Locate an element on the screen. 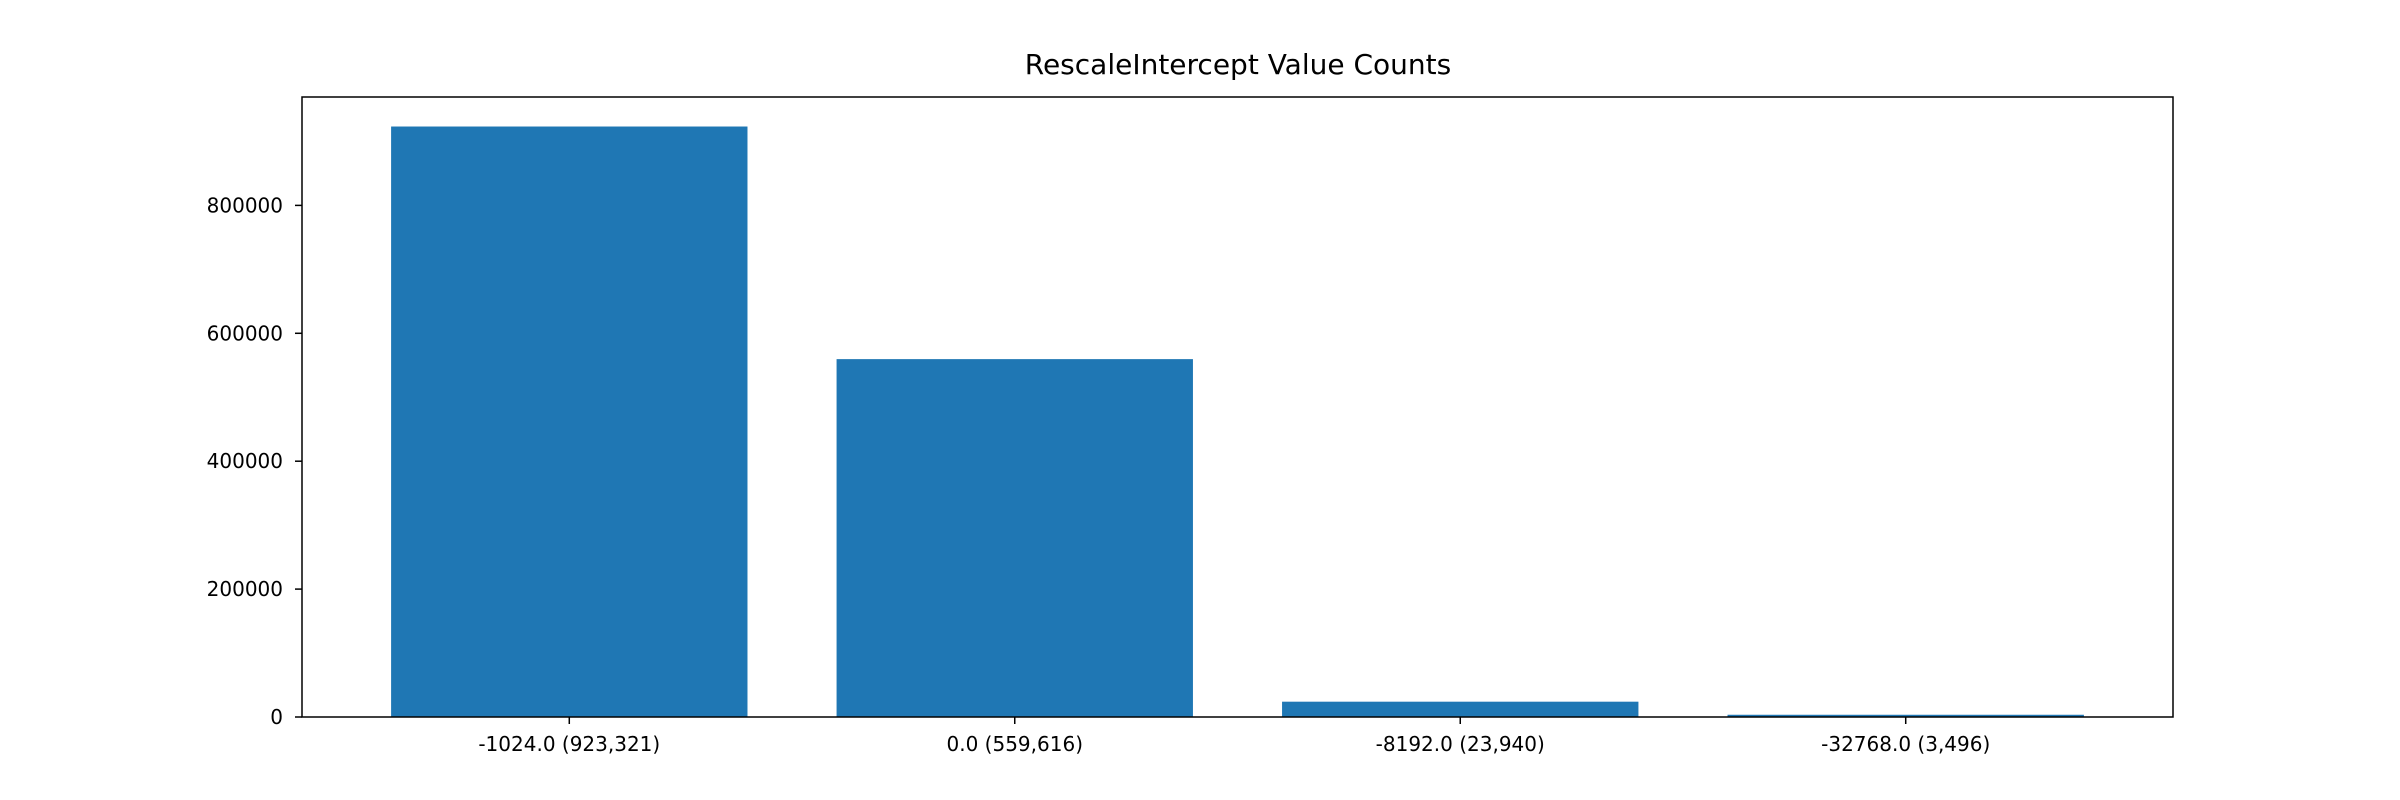  y-tick-label-0: 0 is located at coordinates (276, 717).